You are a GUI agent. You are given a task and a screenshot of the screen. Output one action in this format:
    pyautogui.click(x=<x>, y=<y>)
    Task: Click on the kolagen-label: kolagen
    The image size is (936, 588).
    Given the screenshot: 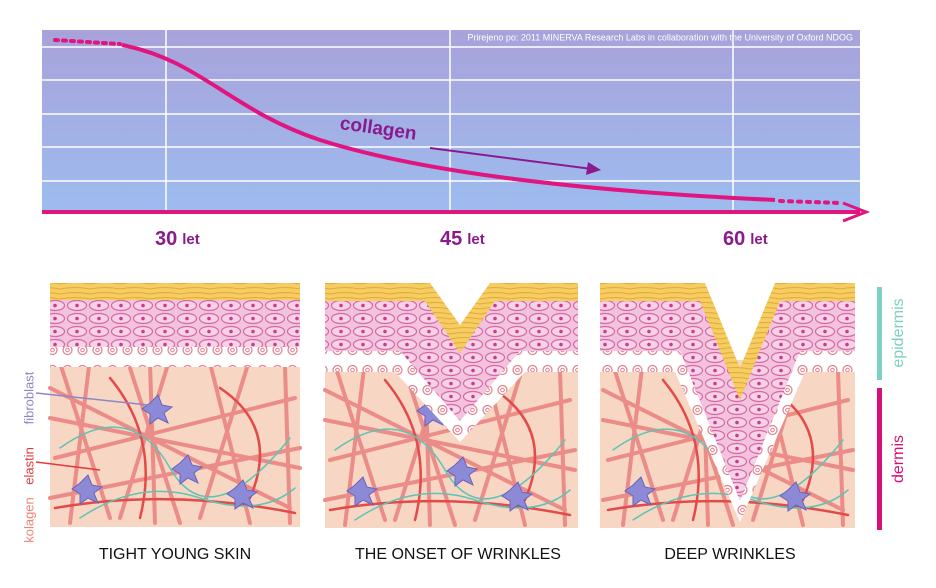 What is the action you would take?
    pyautogui.click(x=28, y=520)
    